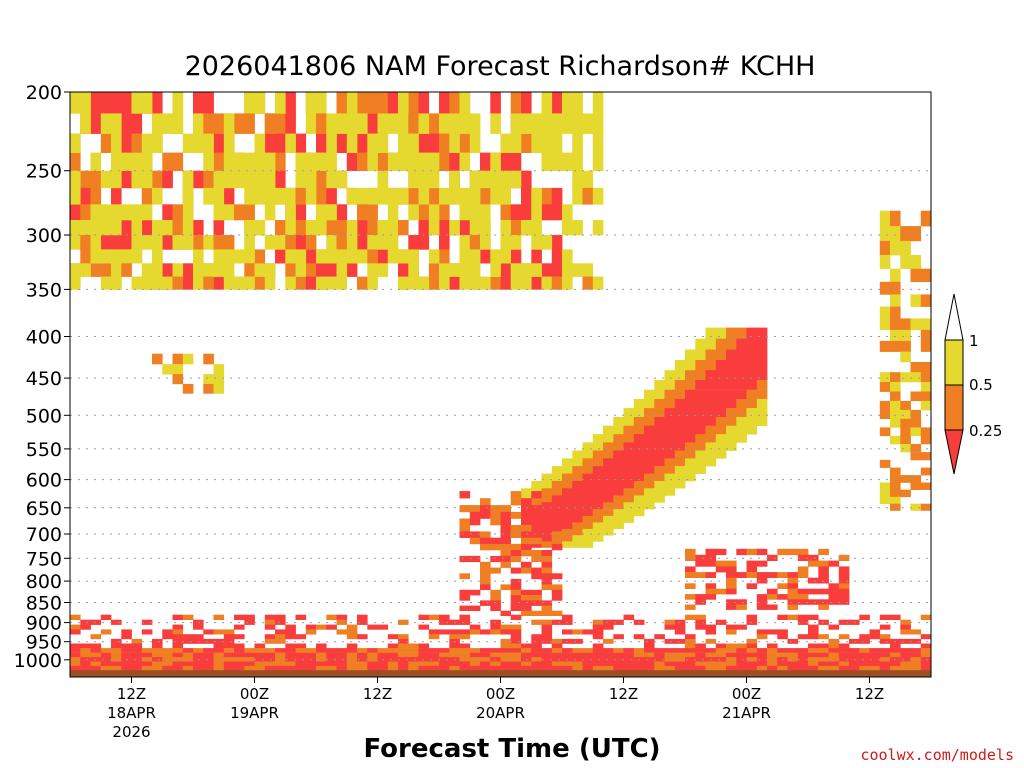 This screenshot has height=768, width=1024. What do you see at coordinates (746, 694) in the screenshot?
I see `x-tick-label: 00Z` at bounding box center [746, 694].